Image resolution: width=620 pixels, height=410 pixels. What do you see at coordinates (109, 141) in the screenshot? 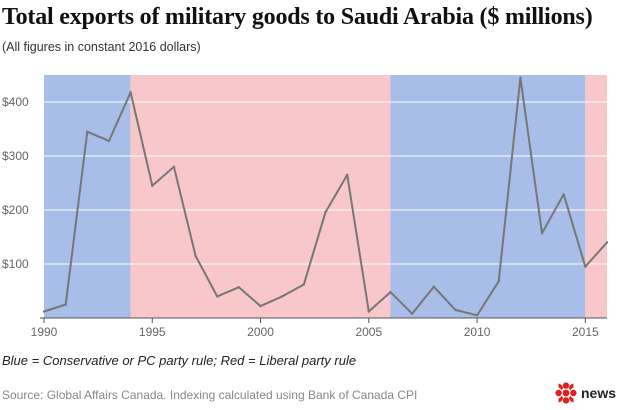
I see `data-point-1993` at bounding box center [109, 141].